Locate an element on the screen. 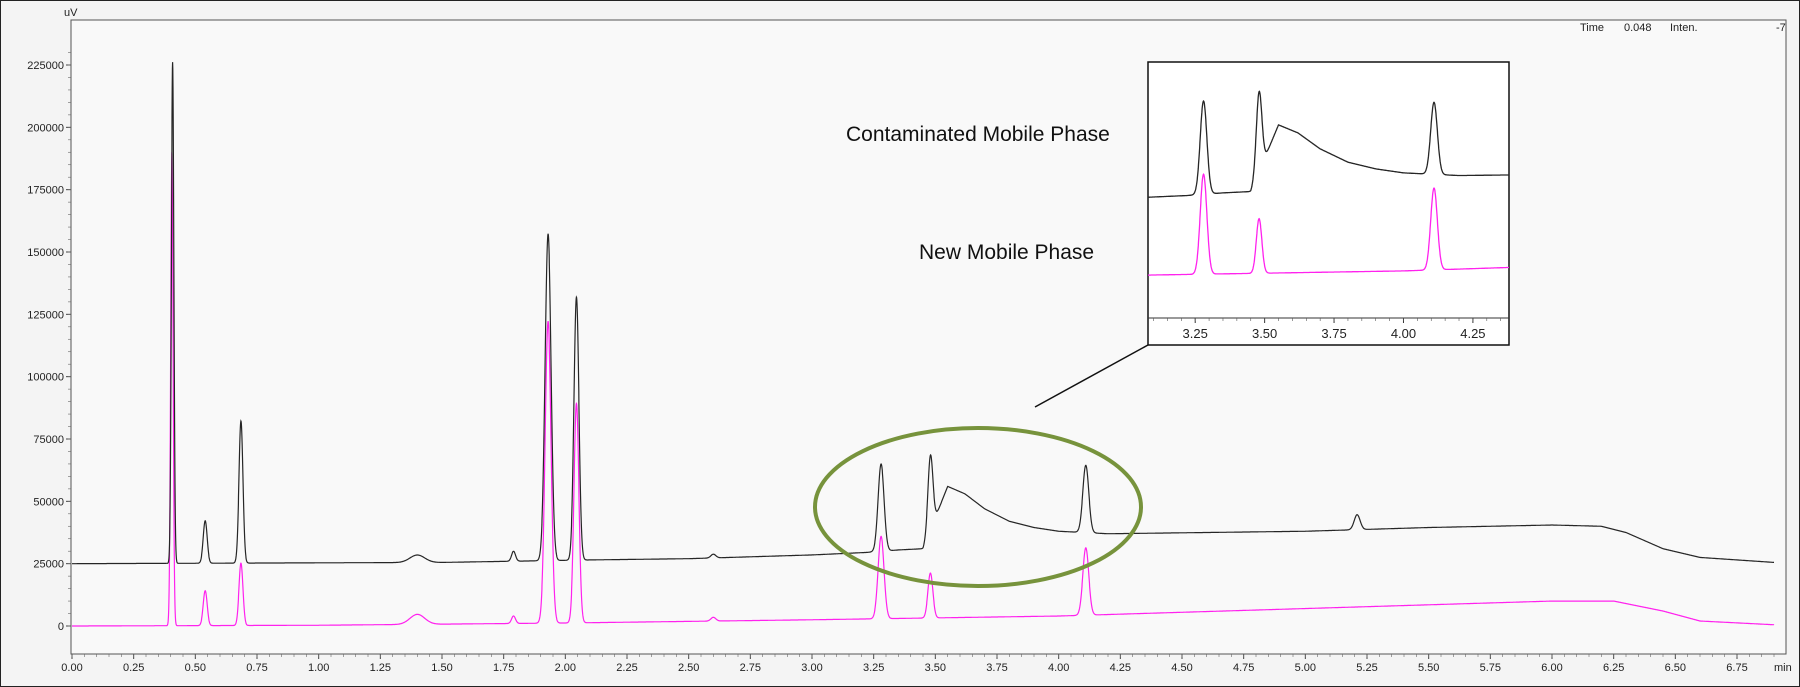  x-tick-label: 2.50 is located at coordinates (688, 668).